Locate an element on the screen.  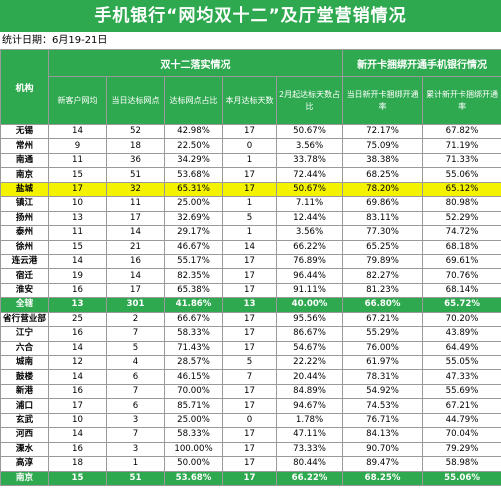
table-cell: 61.97% is located at coordinates (383, 362).